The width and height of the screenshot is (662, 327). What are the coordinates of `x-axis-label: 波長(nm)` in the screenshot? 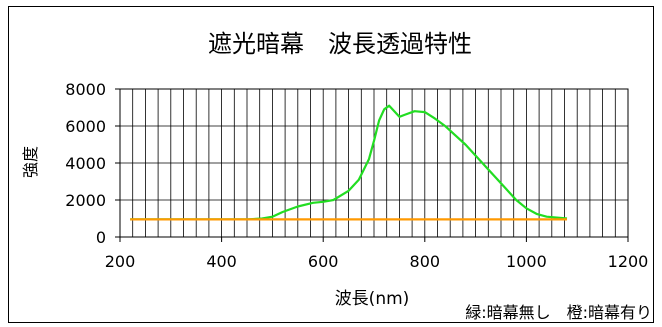 It's located at (372, 299).